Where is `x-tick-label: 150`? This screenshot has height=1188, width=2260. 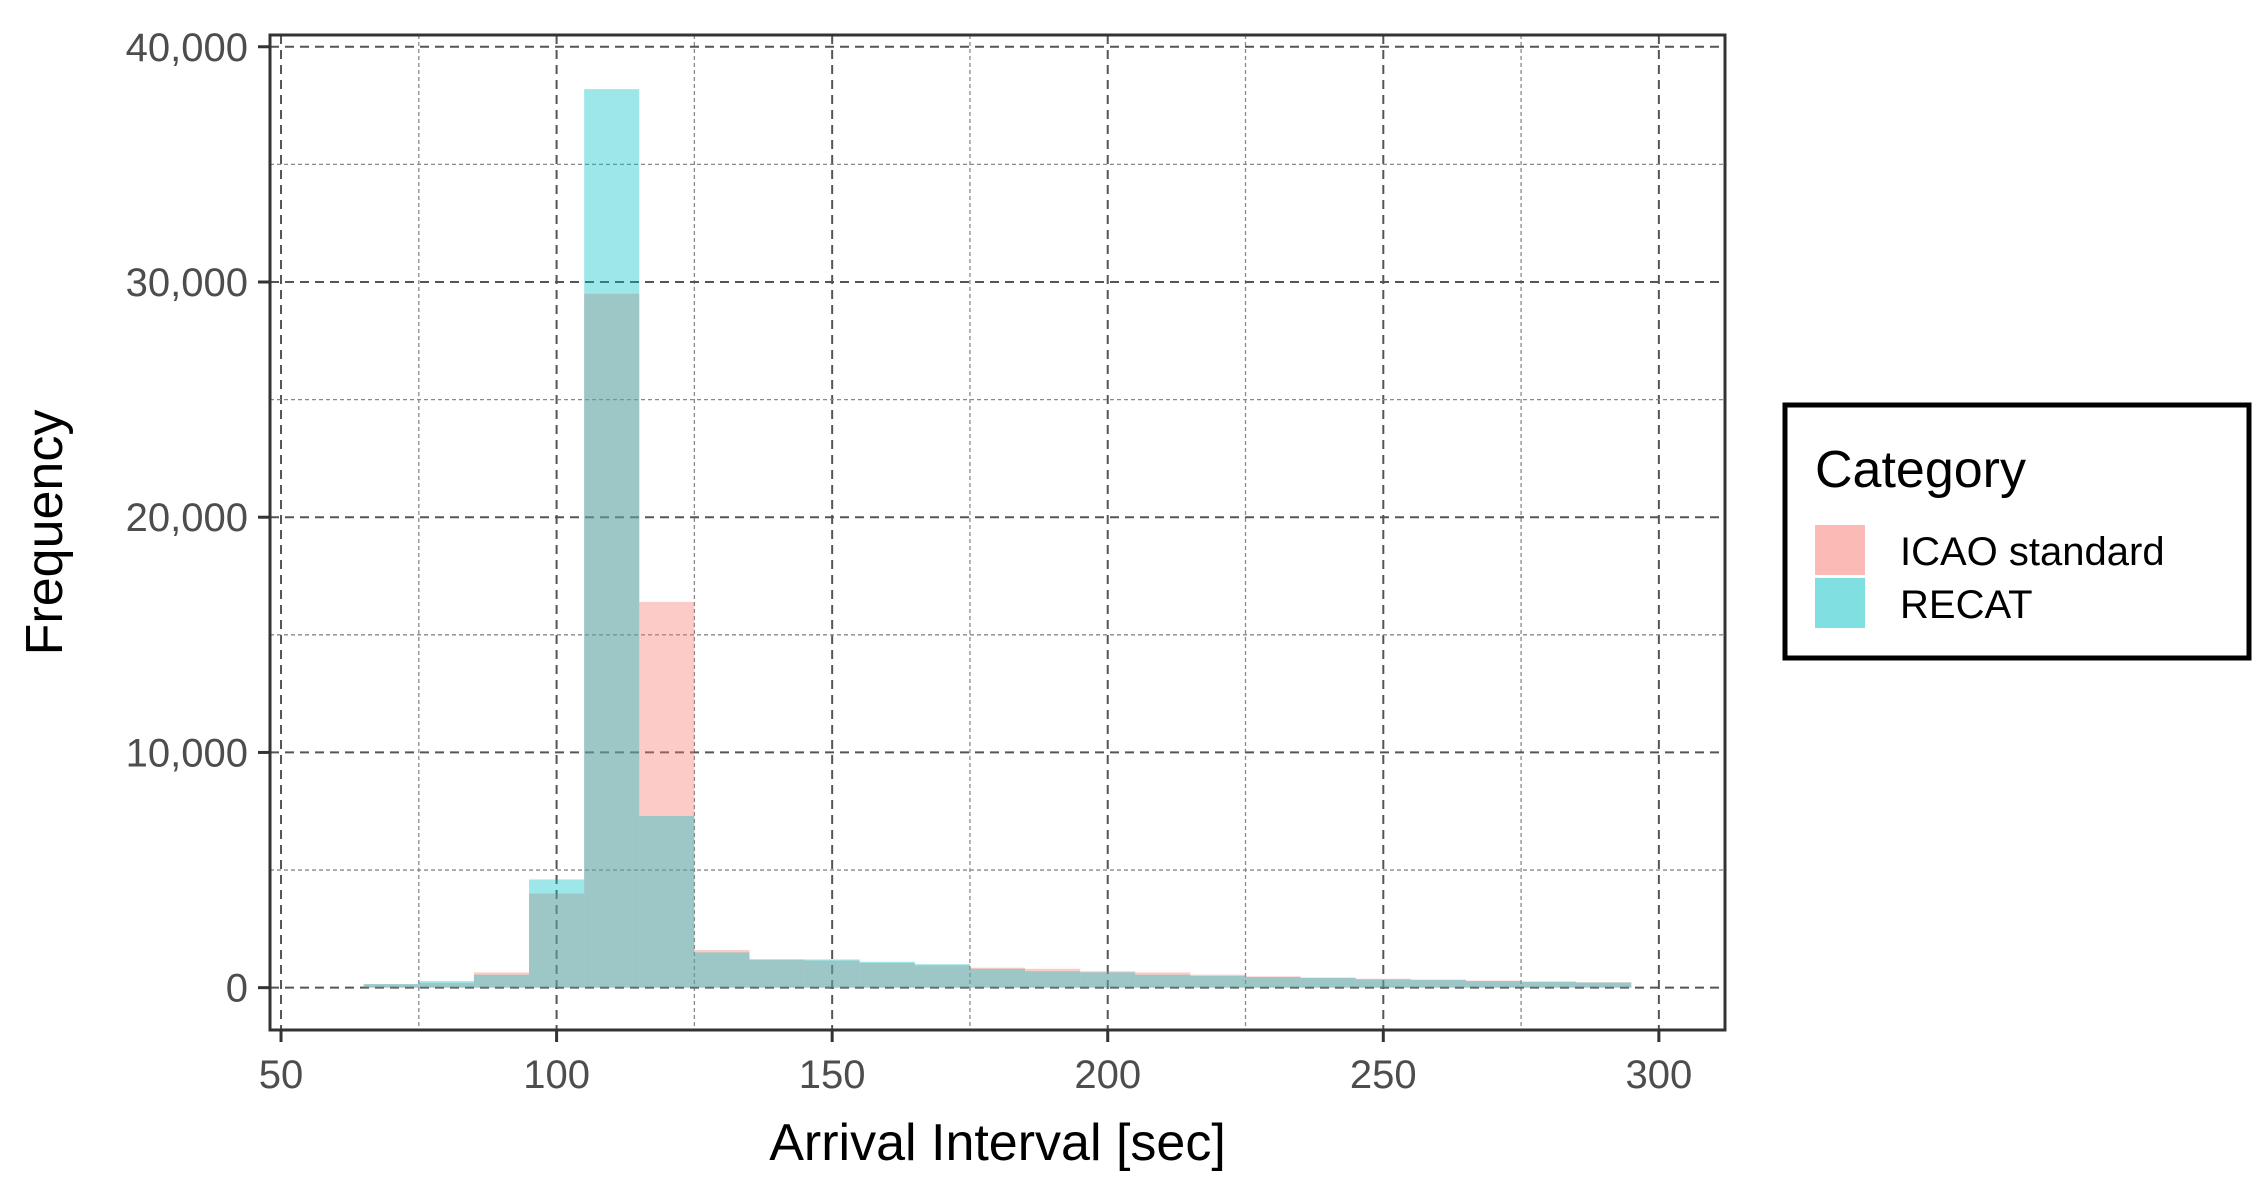
x-tick-label: 150 is located at coordinates (832, 1075).